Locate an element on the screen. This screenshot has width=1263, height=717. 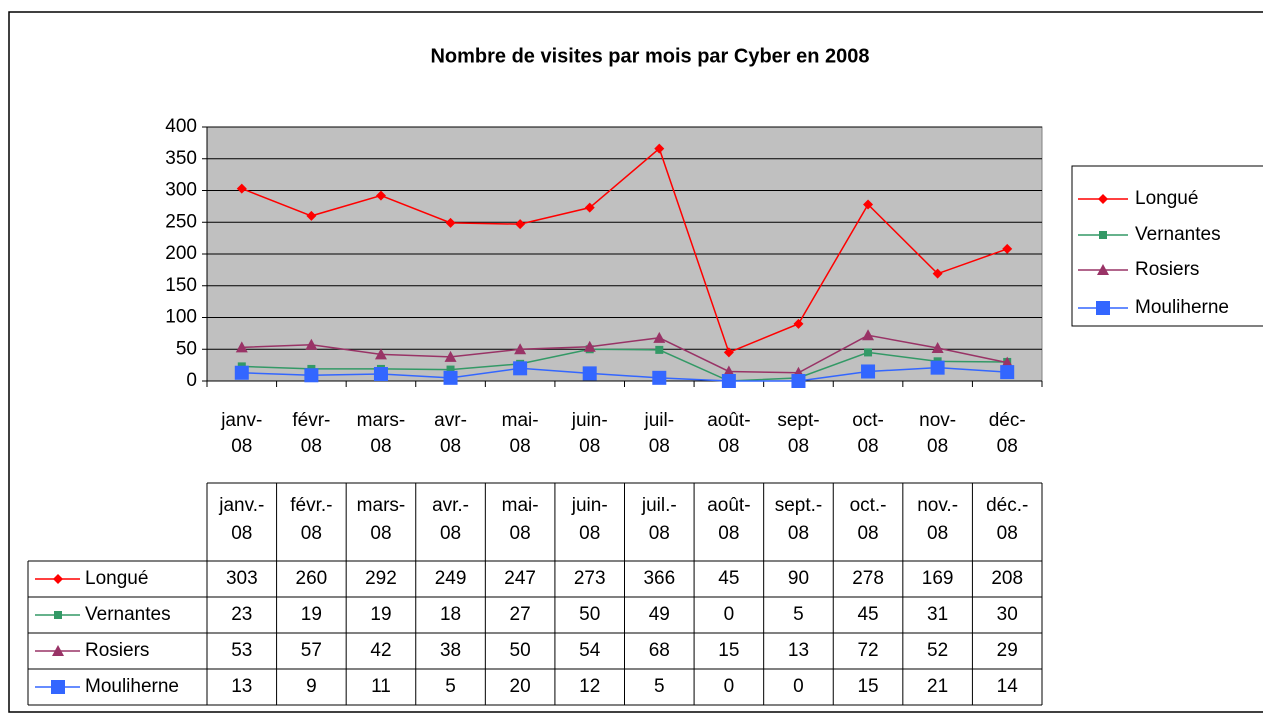
legend-label: Longué is located at coordinates (1166, 198).